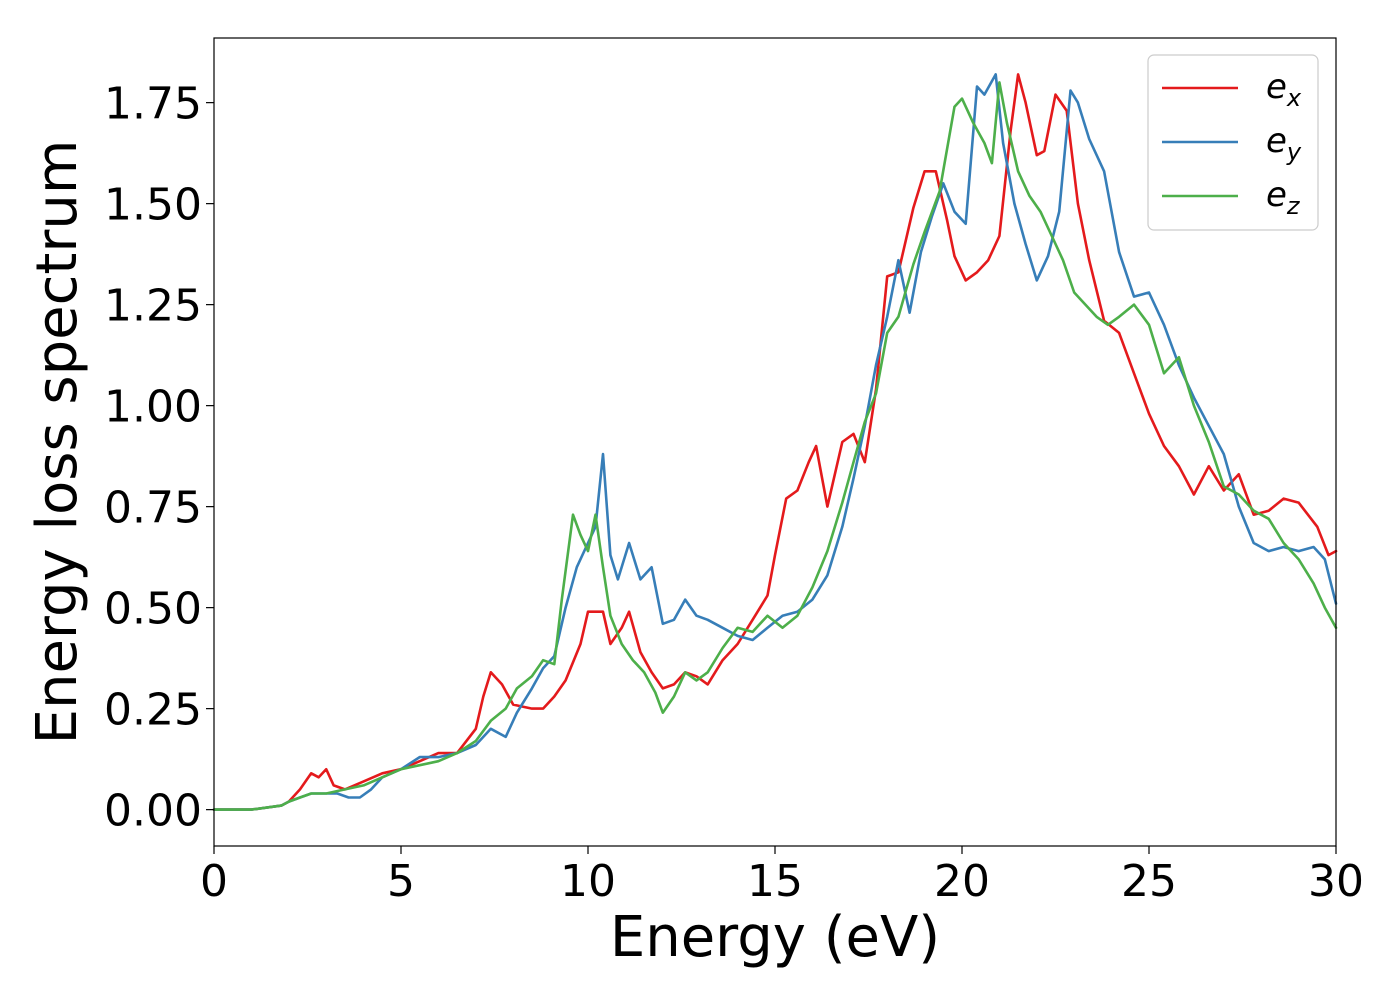  What do you see at coordinates (153, 104) in the screenshot?
I see `y-tick-label: 1.75` at bounding box center [153, 104].